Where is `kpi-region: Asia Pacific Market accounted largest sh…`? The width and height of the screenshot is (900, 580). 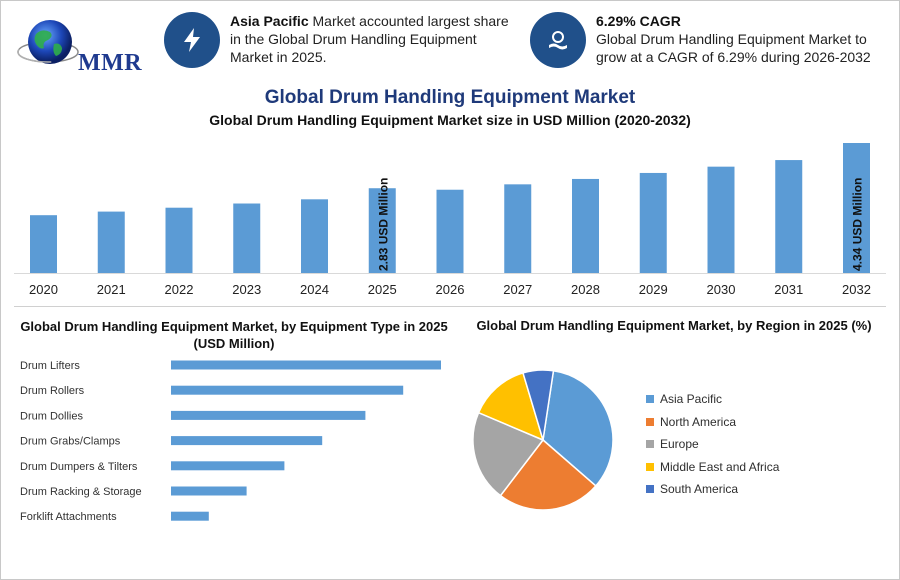 kpi-region: Asia Pacific Market accounted largest sh… is located at coordinates (344, 40).